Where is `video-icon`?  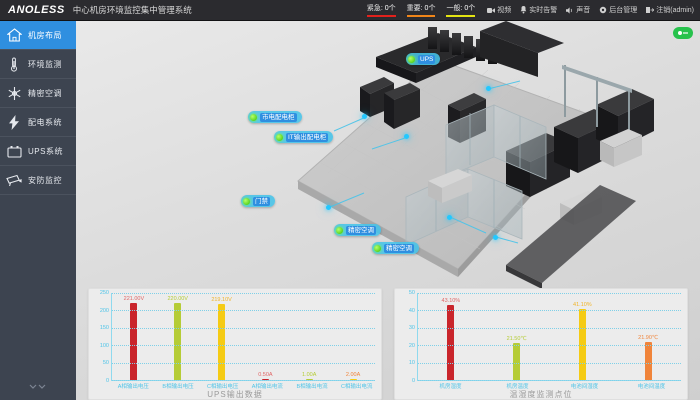
video-icon is located at coordinates (491, 10).